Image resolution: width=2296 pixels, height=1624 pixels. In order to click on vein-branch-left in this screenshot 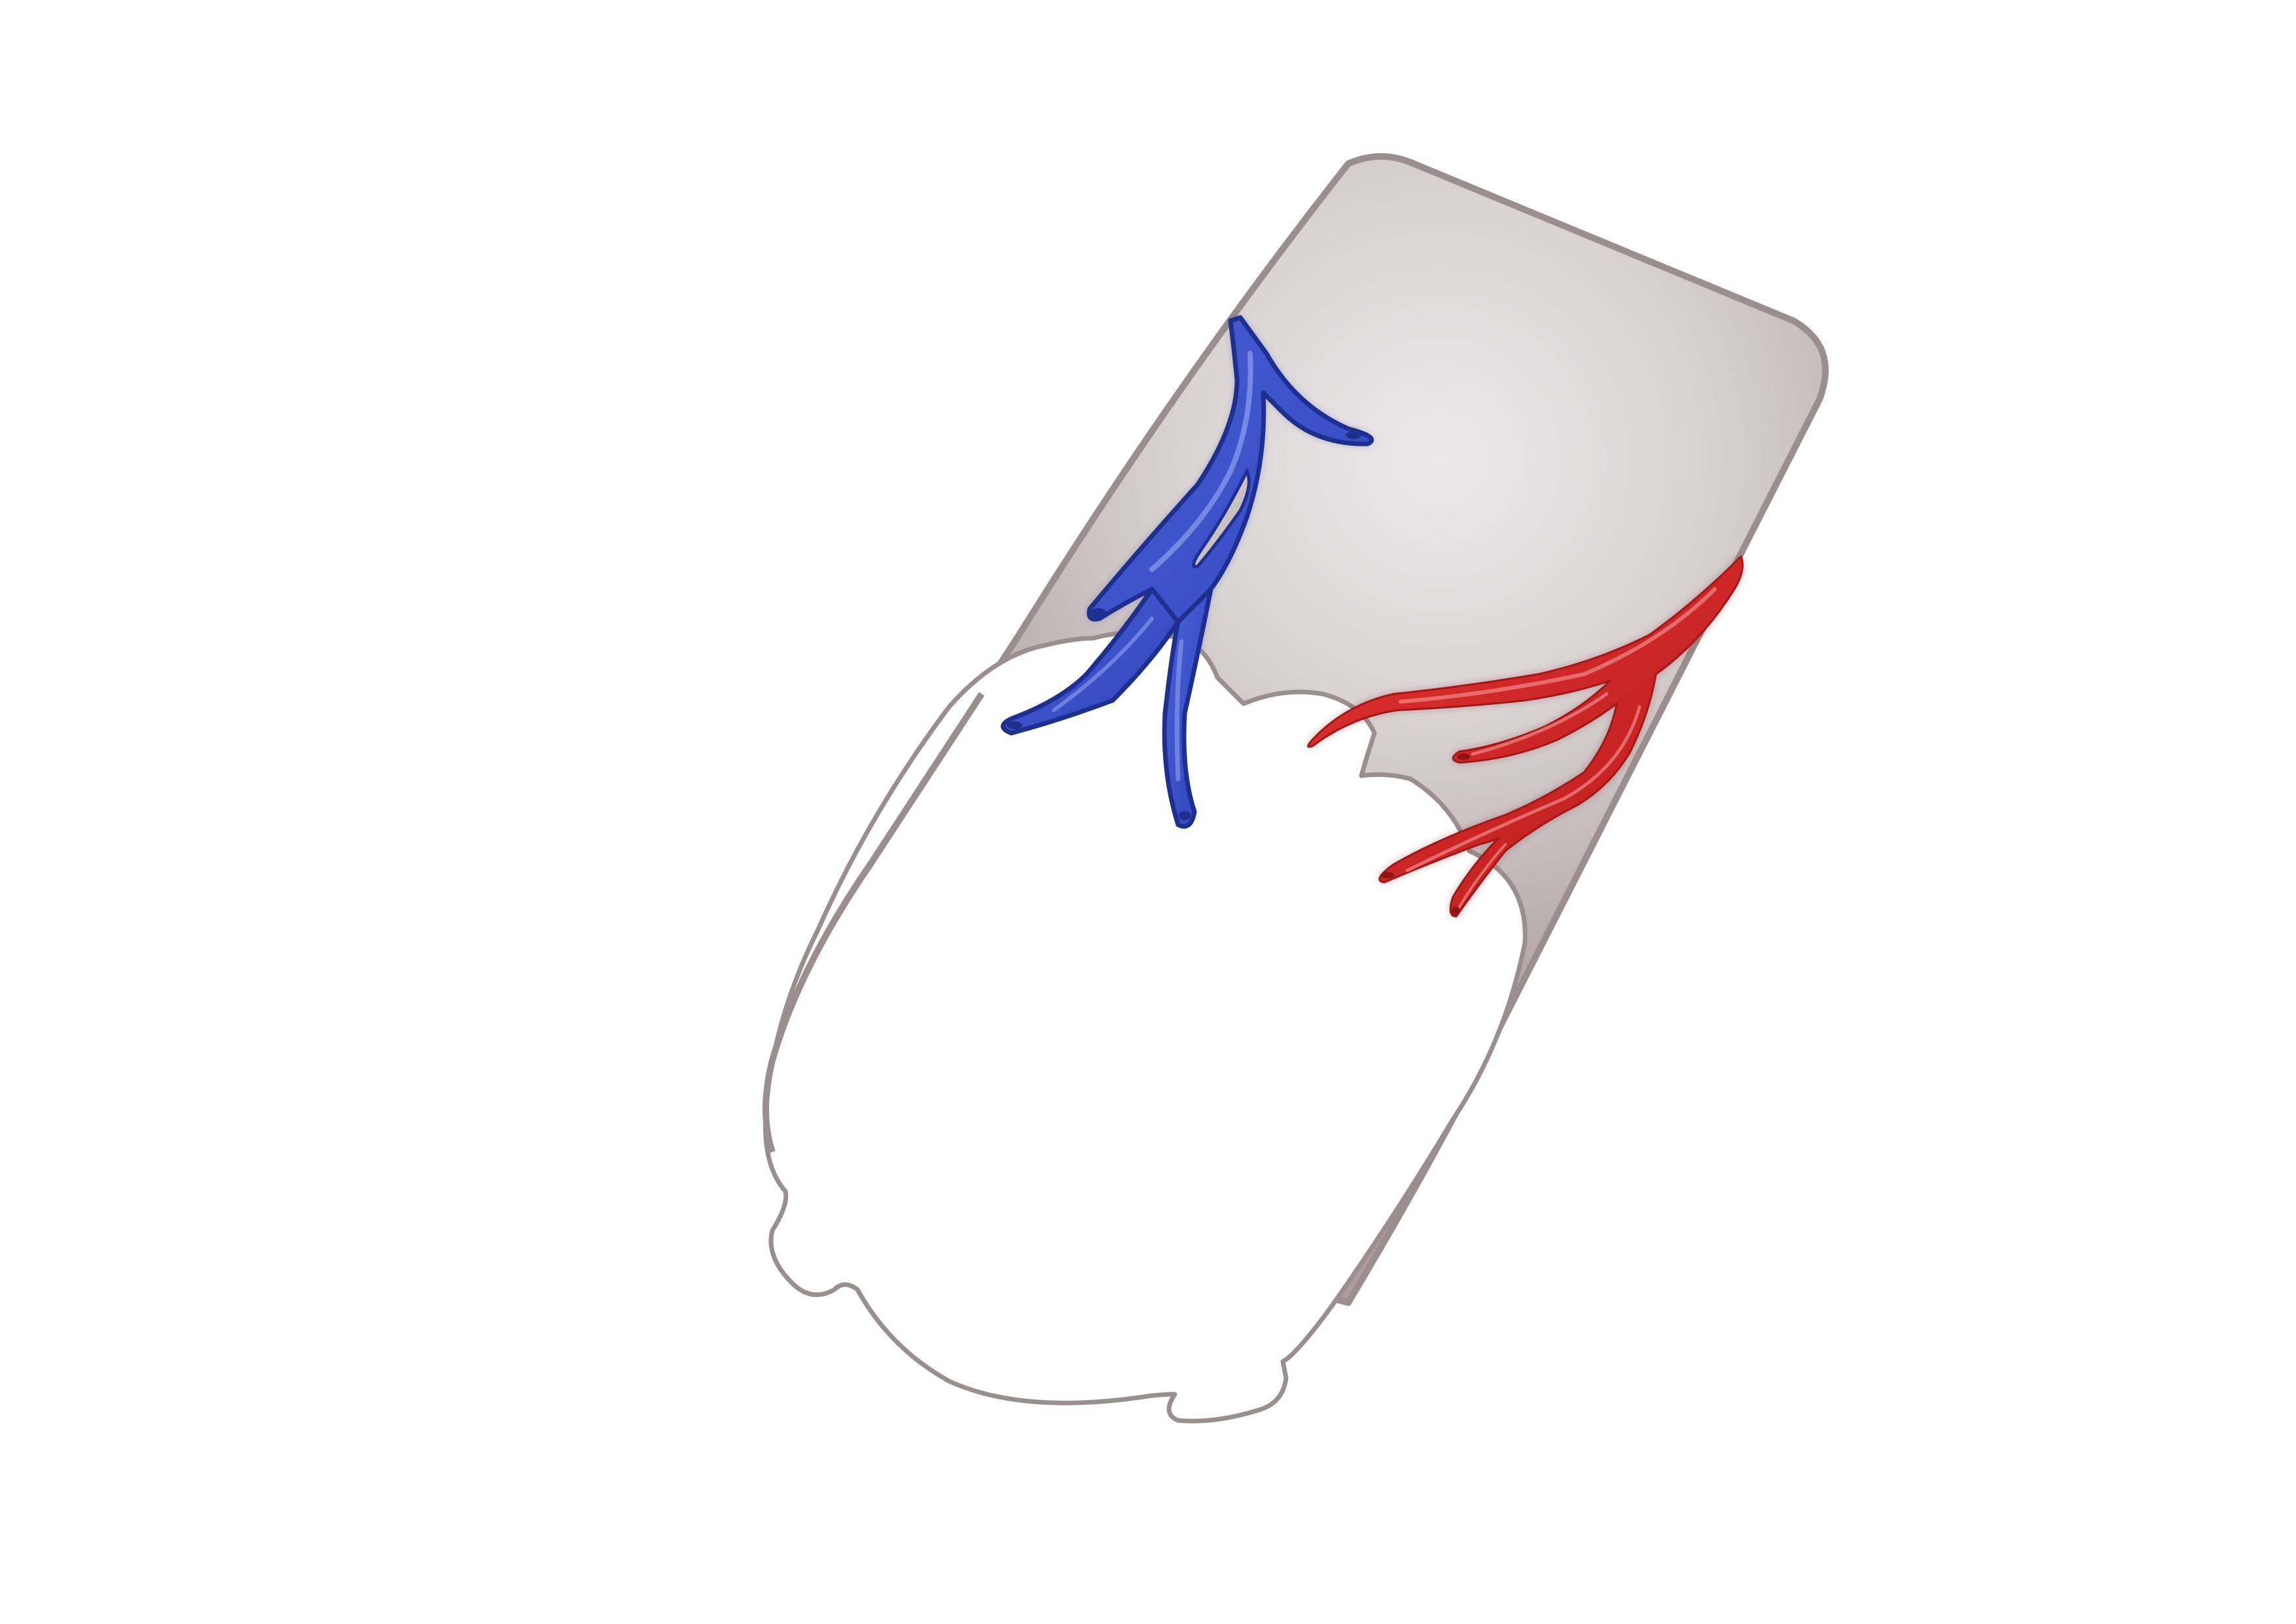, I will do `click(1091, 661)`.